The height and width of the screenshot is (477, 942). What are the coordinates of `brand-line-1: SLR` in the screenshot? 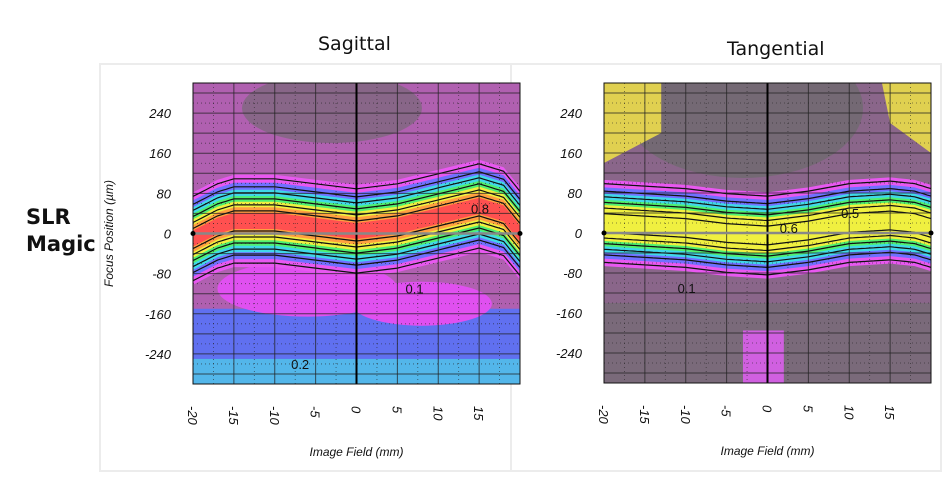 It's located at (48, 217).